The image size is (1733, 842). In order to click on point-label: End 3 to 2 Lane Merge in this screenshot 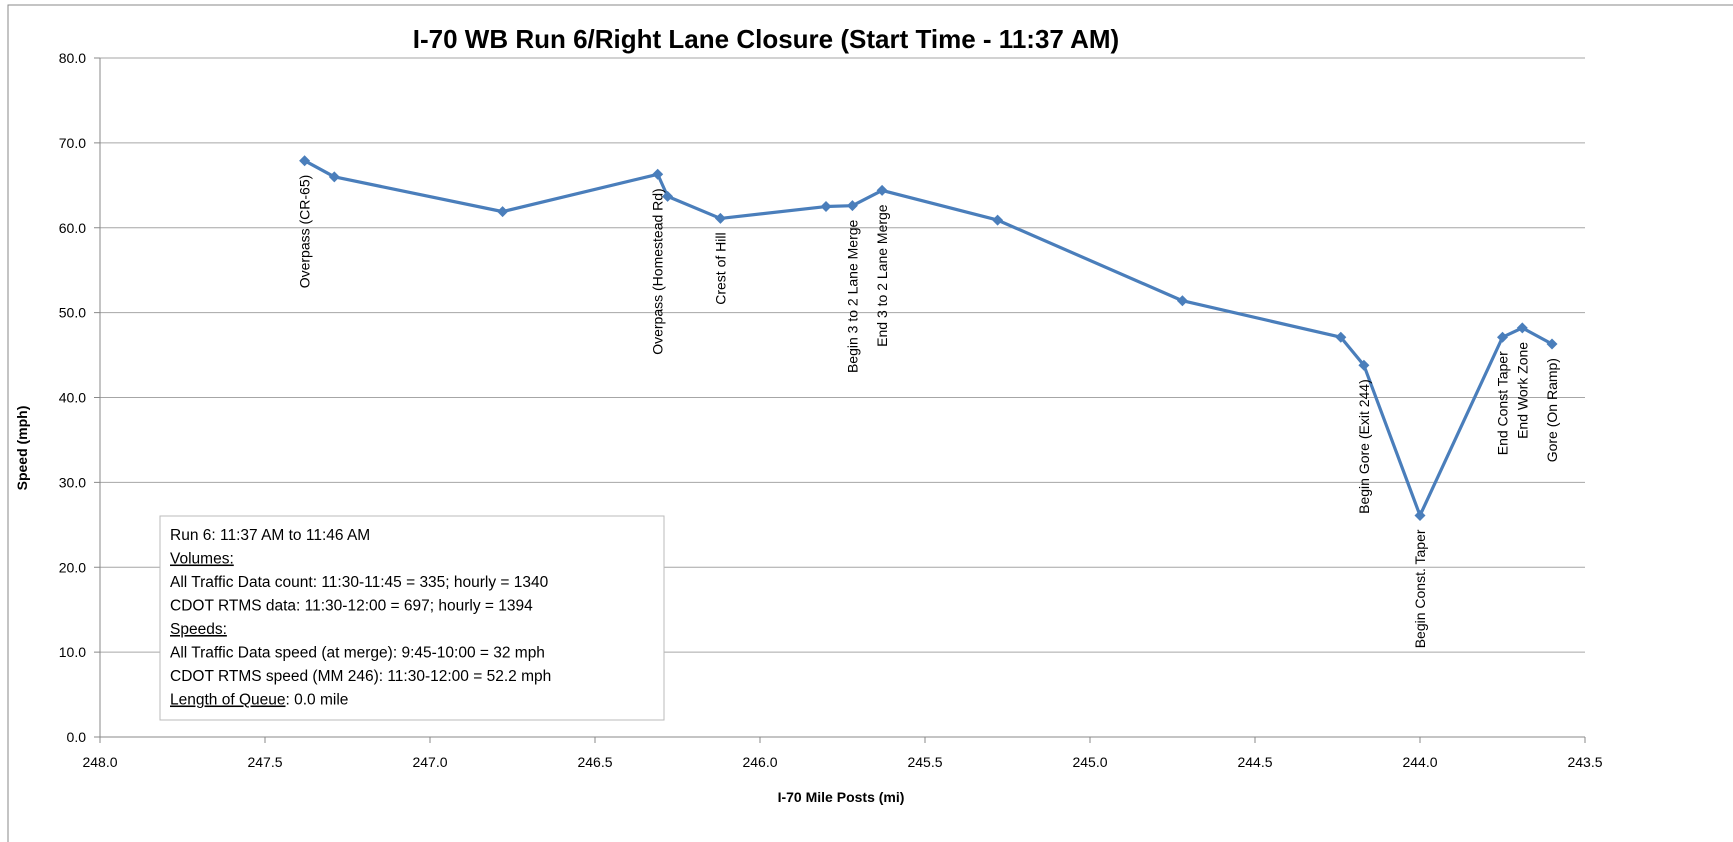, I will do `click(882, 275)`.